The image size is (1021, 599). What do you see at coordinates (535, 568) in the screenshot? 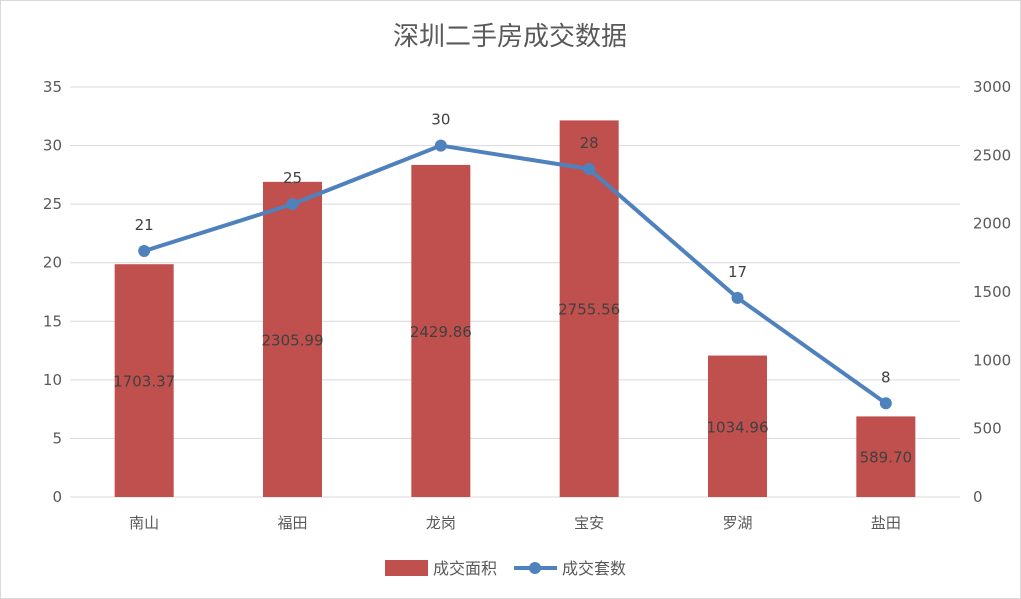
I see `legend-swatch-marker` at bounding box center [535, 568].